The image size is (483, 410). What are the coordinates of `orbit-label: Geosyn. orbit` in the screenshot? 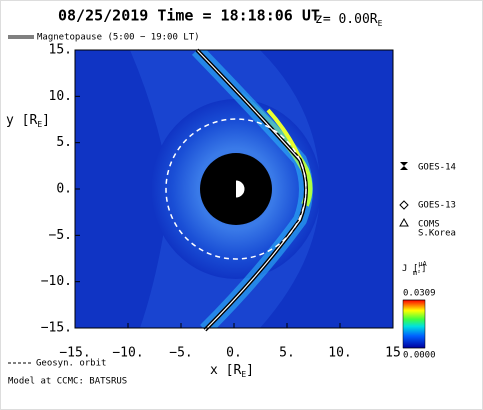 It's located at (71, 364).